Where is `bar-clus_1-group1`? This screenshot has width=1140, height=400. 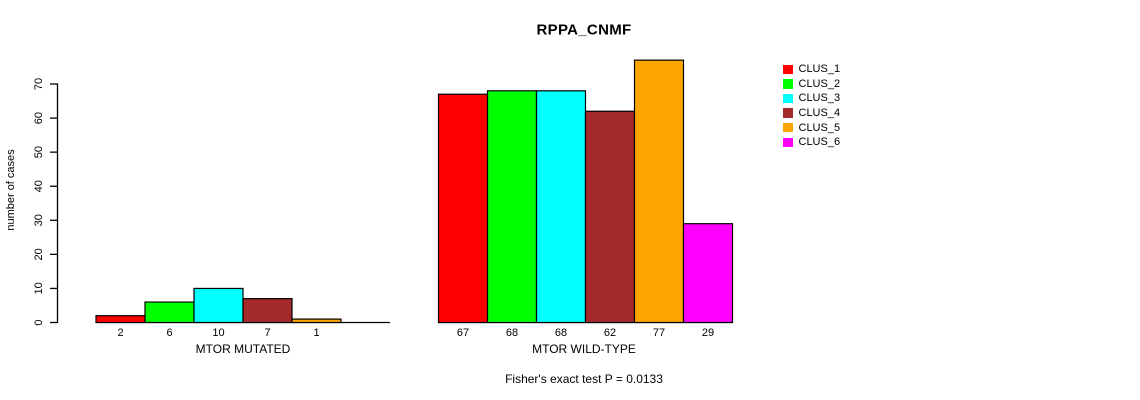
bar-clus_1-group1 is located at coordinates (463, 208).